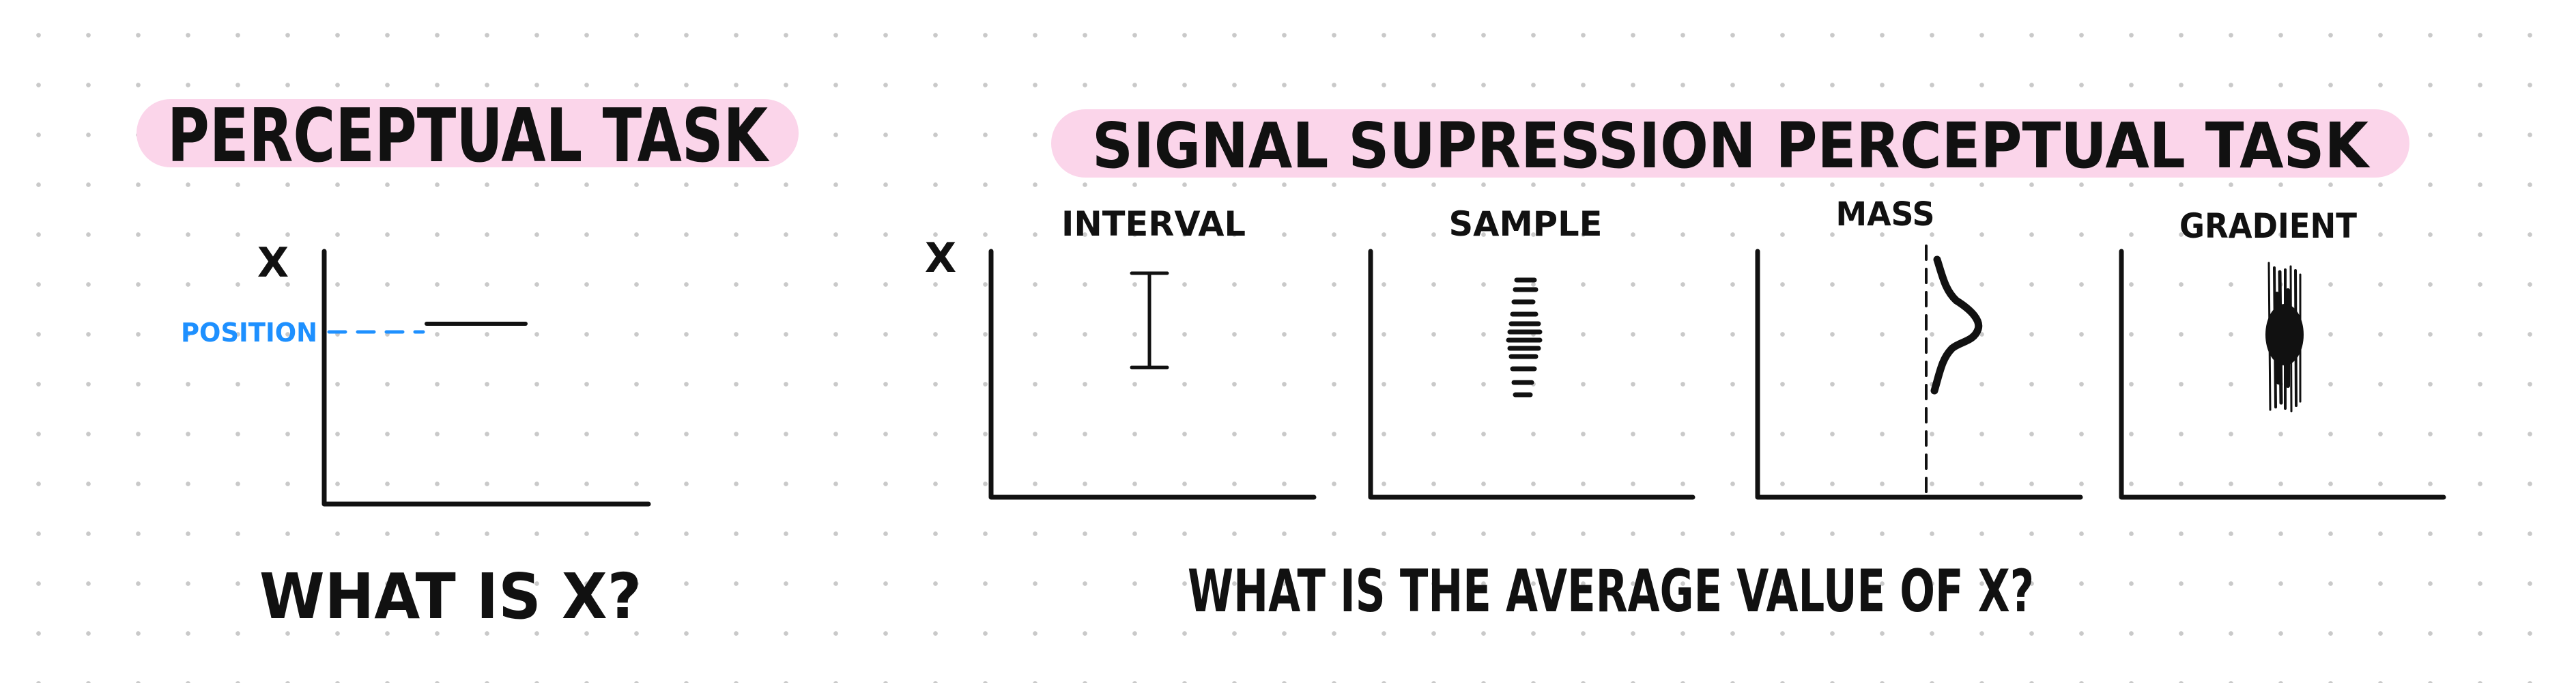 The height and width of the screenshot is (683, 2576). Describe the element at coordinates (1152, 374) in the screenshot. I see `interval-axes` at that location.